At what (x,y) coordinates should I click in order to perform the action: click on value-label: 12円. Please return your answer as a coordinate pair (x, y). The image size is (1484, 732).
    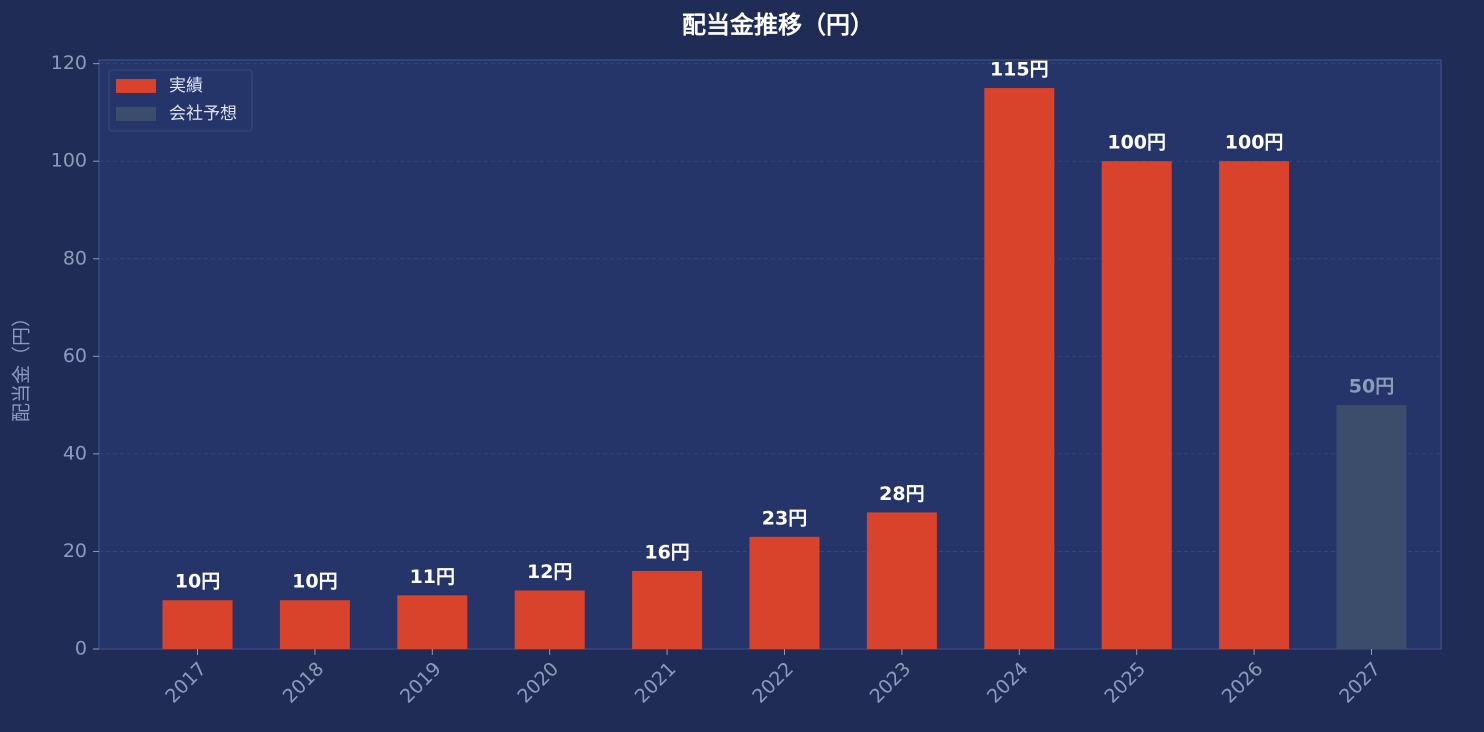
    Looking at the image, I should click on (549, 572).